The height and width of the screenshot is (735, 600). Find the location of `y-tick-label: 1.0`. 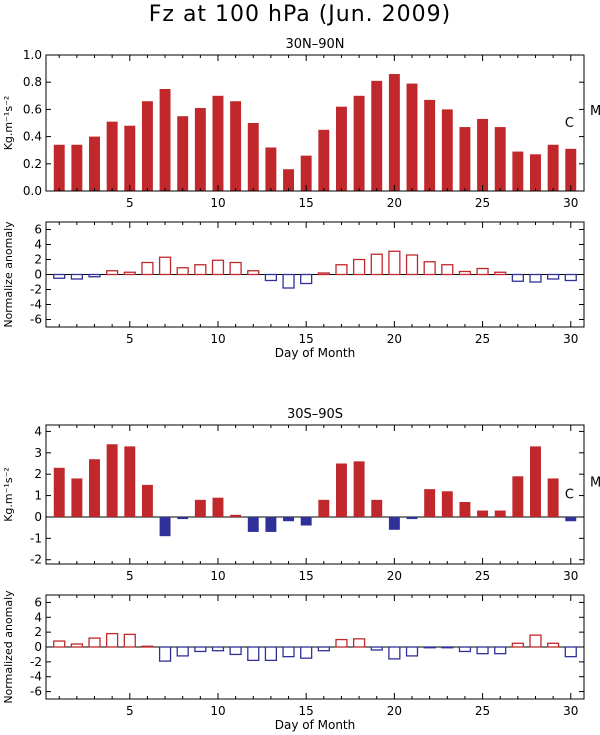

y-tick-label: 1.0 is located at coordinates (32, 55).